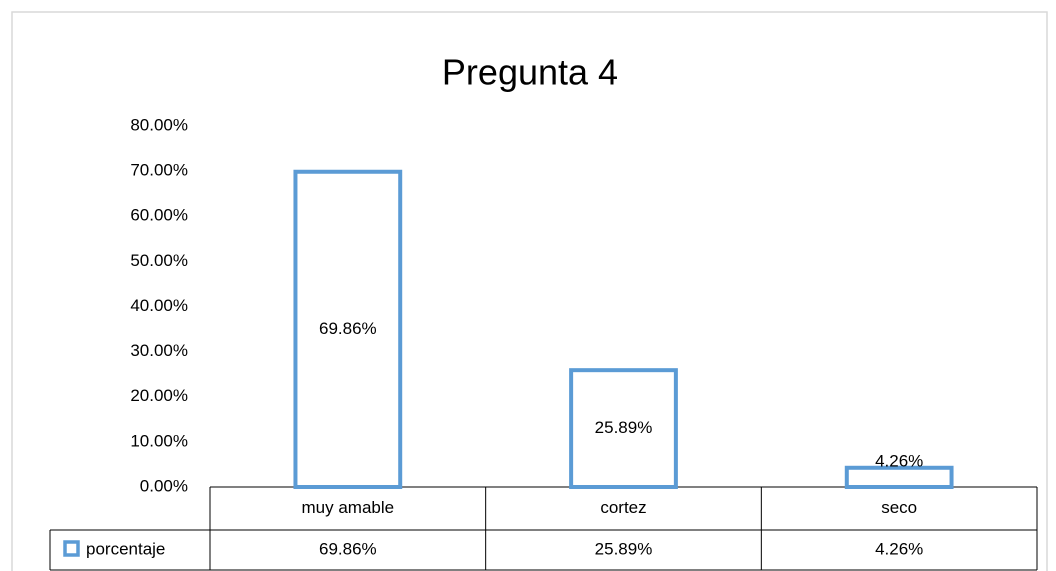  What do you see at coordinates (623, 507) in the screenshot?
I see `x-tick-label: cortez` at bounding box center [623, 507].